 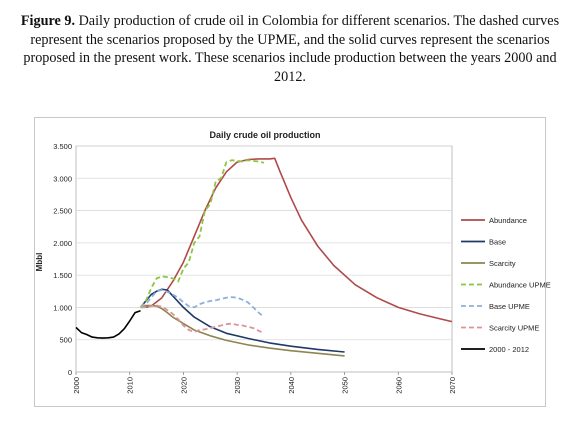 I want to click on legend-entry: Abundance UPME, so click(x=520, y=285).